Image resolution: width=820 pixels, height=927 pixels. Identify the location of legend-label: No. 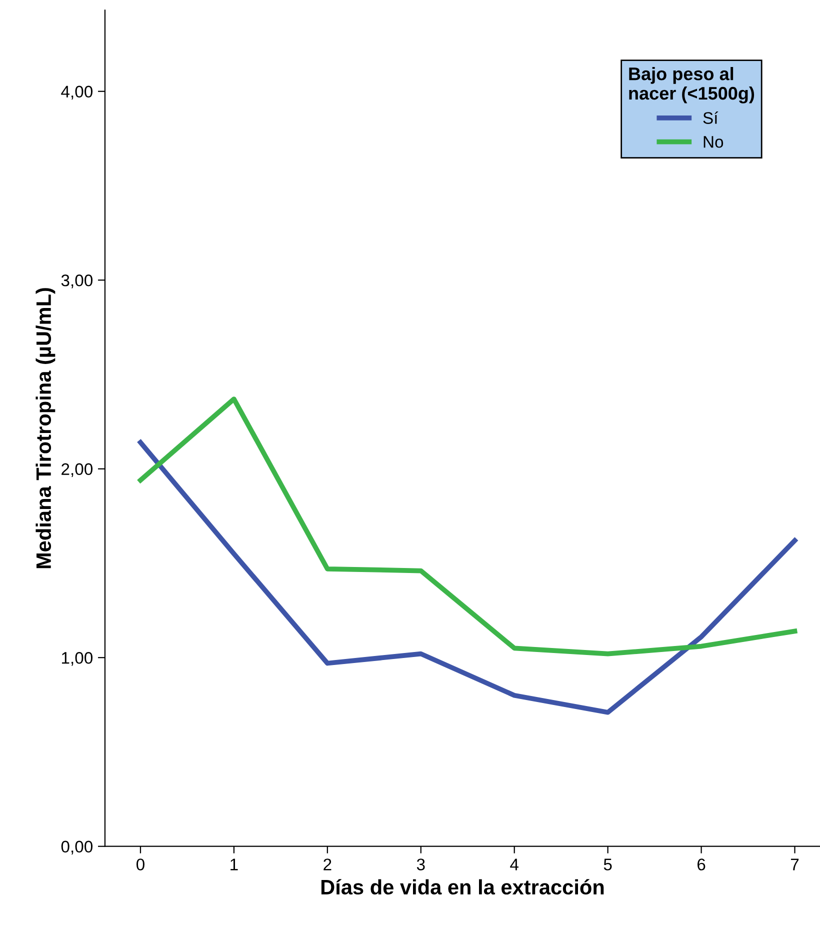
(714, 142).